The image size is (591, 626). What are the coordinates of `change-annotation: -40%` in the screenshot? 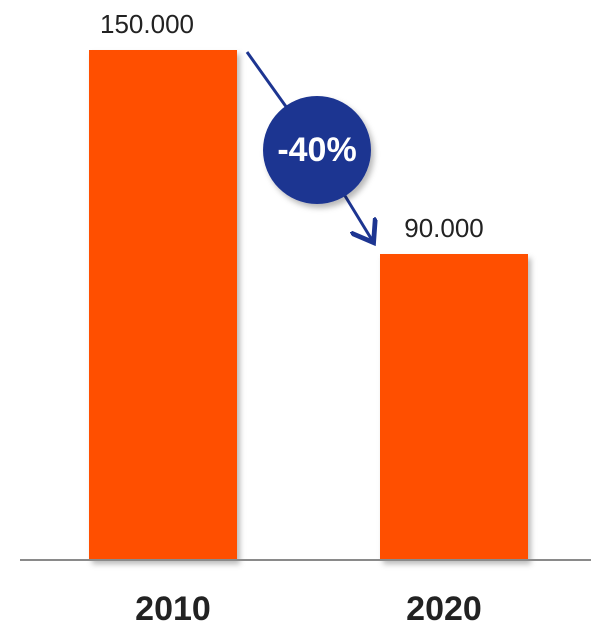 It's located at (308, 145).